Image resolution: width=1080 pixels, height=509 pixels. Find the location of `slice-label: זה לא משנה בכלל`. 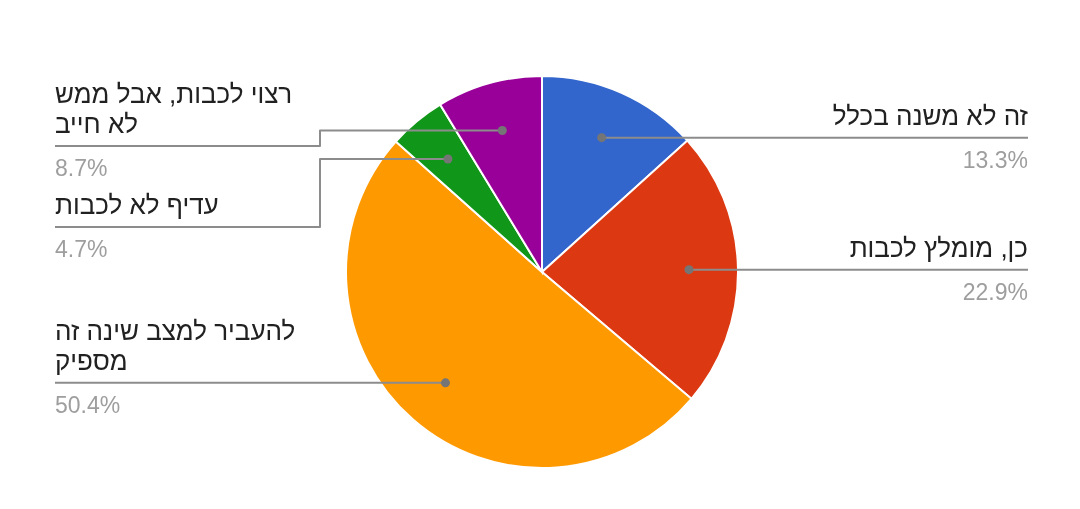

slice-label: זה לא משנה בכלל is located at coordinates (930, 115).